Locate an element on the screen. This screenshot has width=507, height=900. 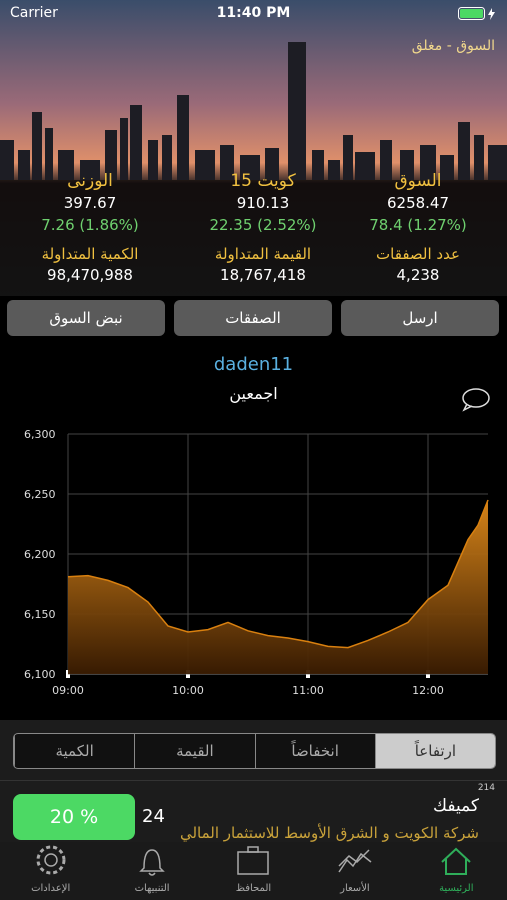
stat-value: 18,767,418 is located at coordinates (263, 275).